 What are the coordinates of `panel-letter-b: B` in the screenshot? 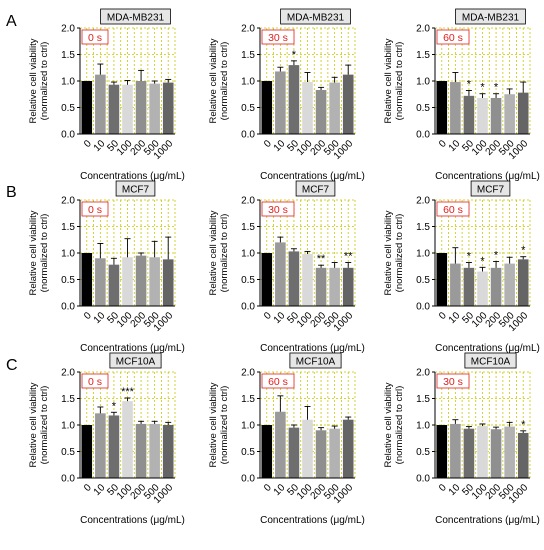 It's located at (11, 192).